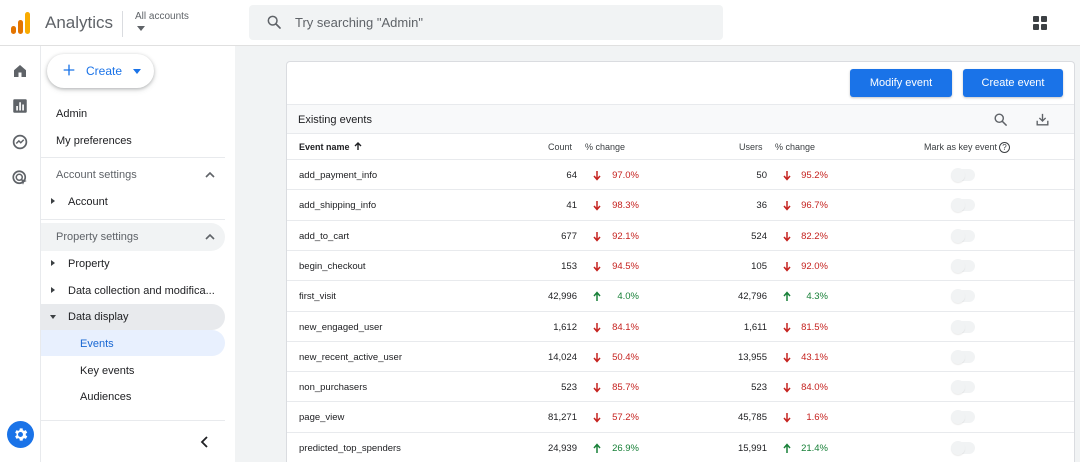 The width and height of the screenshot is (1080, 462). What do you see at coordinates (20, 71) in the screenshot?
I see `home-icon` at bounding box center [20, 71].